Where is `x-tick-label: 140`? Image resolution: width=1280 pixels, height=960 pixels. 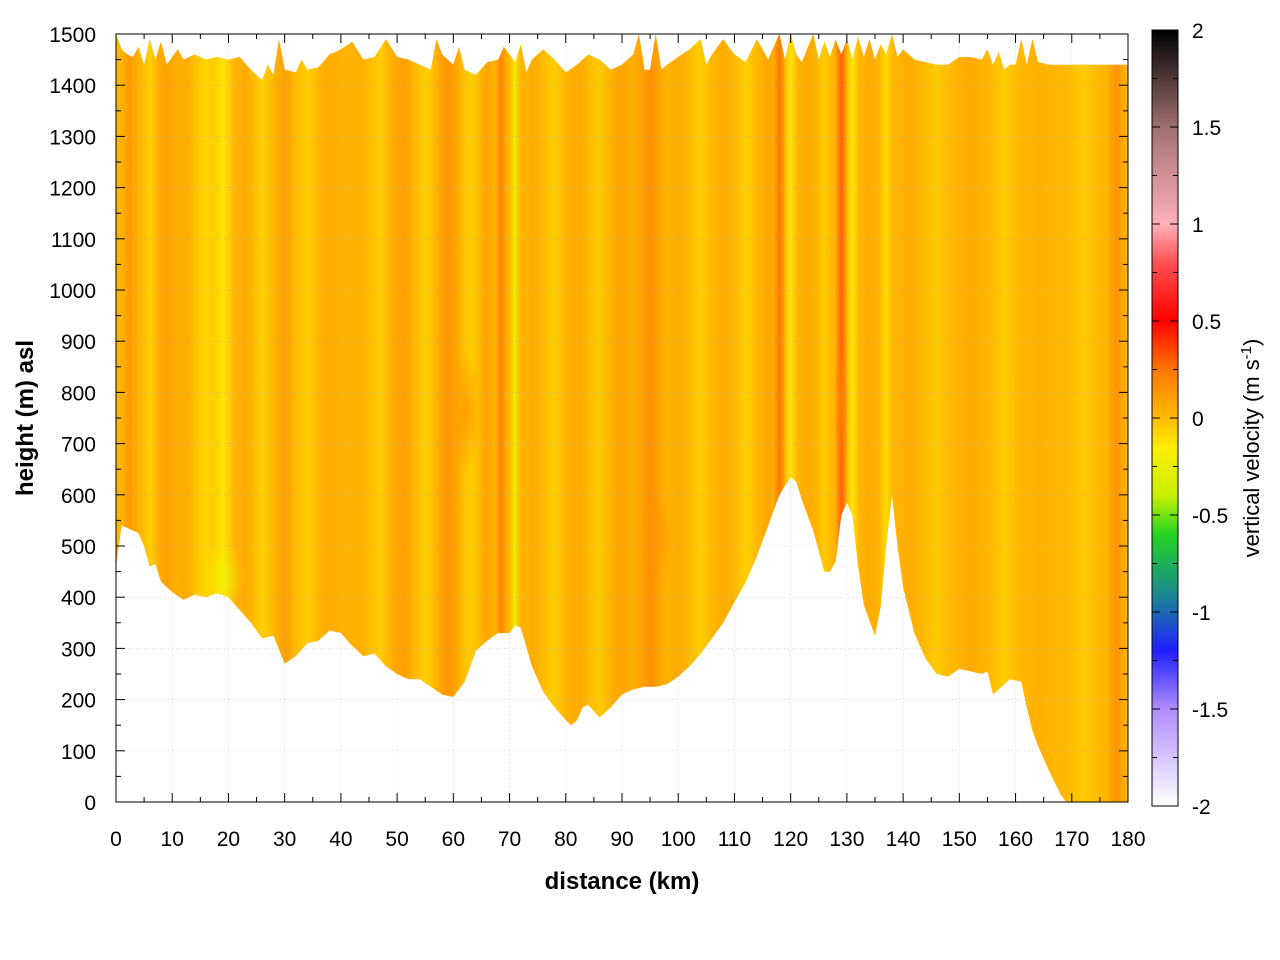
x-tick-label: 140 is located at coordinates (903, 839).